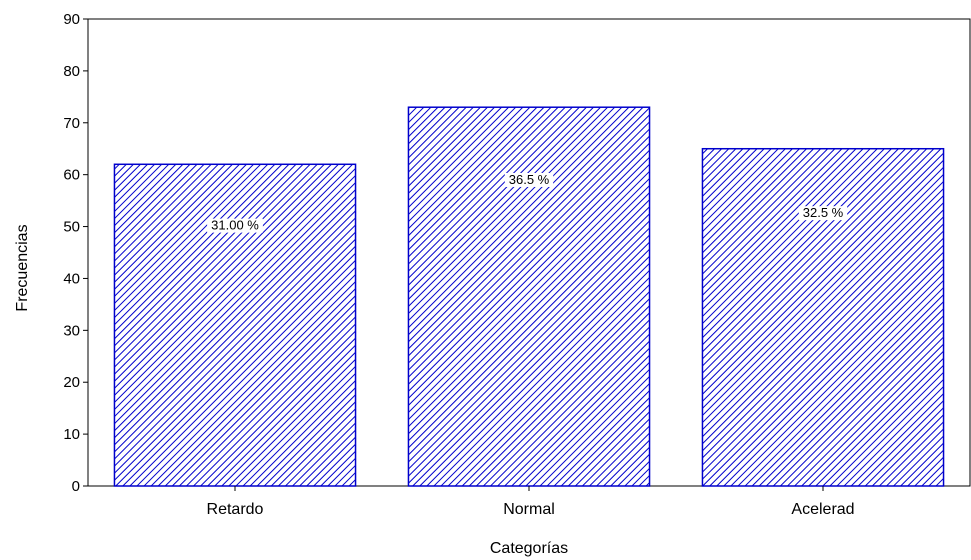  What do you see at coordinates (71, 278) in the screenshot?
I see `y-tick-label: 40` at bounding box center [71, 278].